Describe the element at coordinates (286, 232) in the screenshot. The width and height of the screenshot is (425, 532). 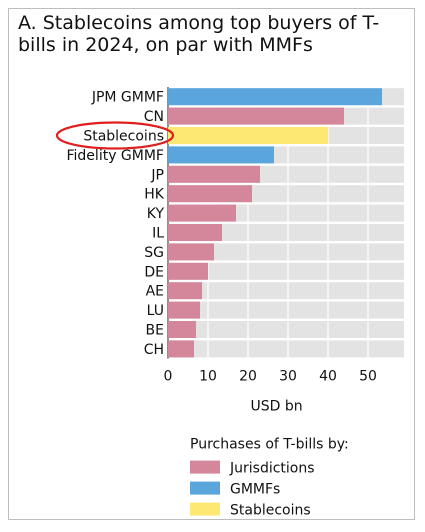
I see `band-il` at that location.